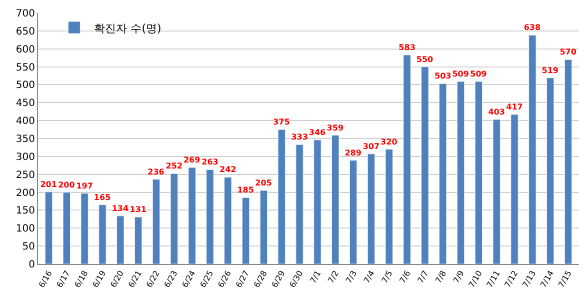 The height and width of the screenshot is (300, 587). I want to click on legend-label: 확진자 수(명), so click(128, 28).